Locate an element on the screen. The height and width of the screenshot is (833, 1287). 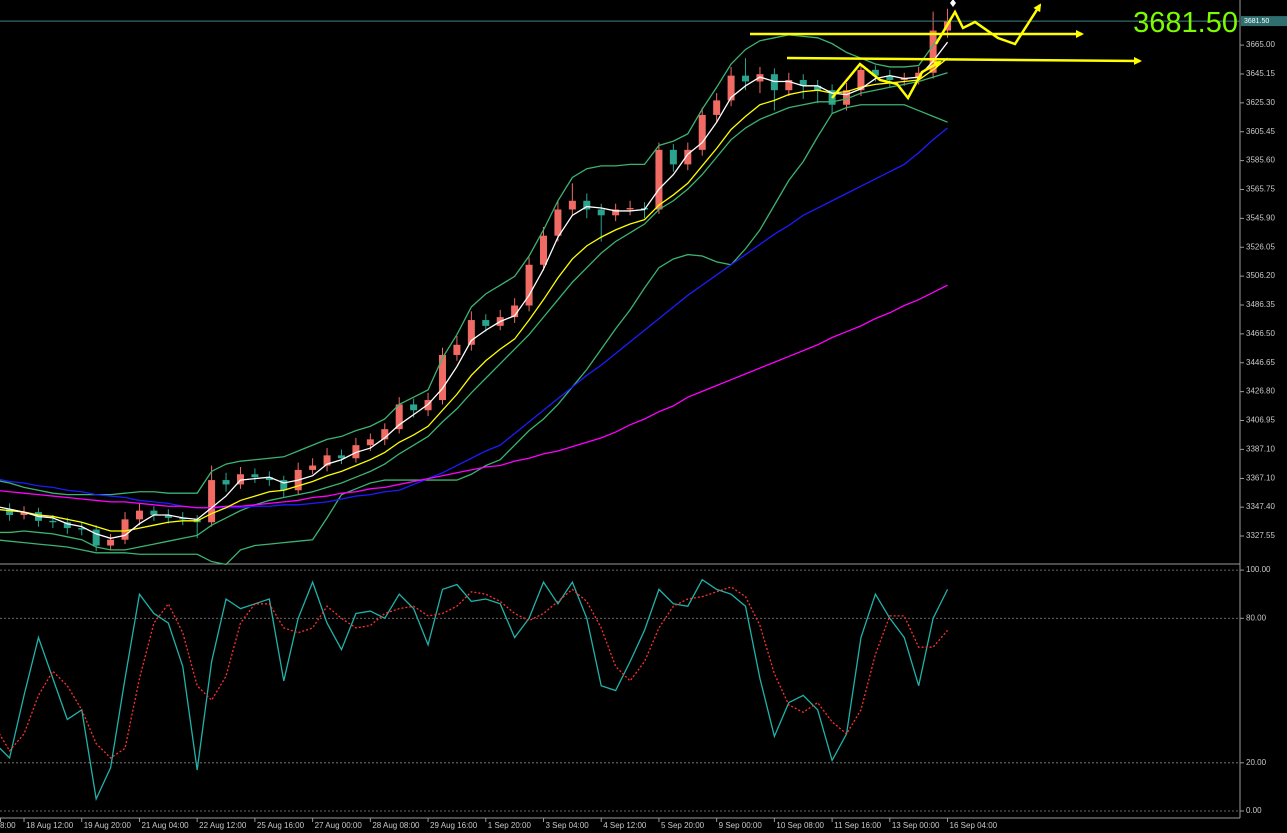
y-tick-label: 3545.90 is located at coordinates (1260, 217).